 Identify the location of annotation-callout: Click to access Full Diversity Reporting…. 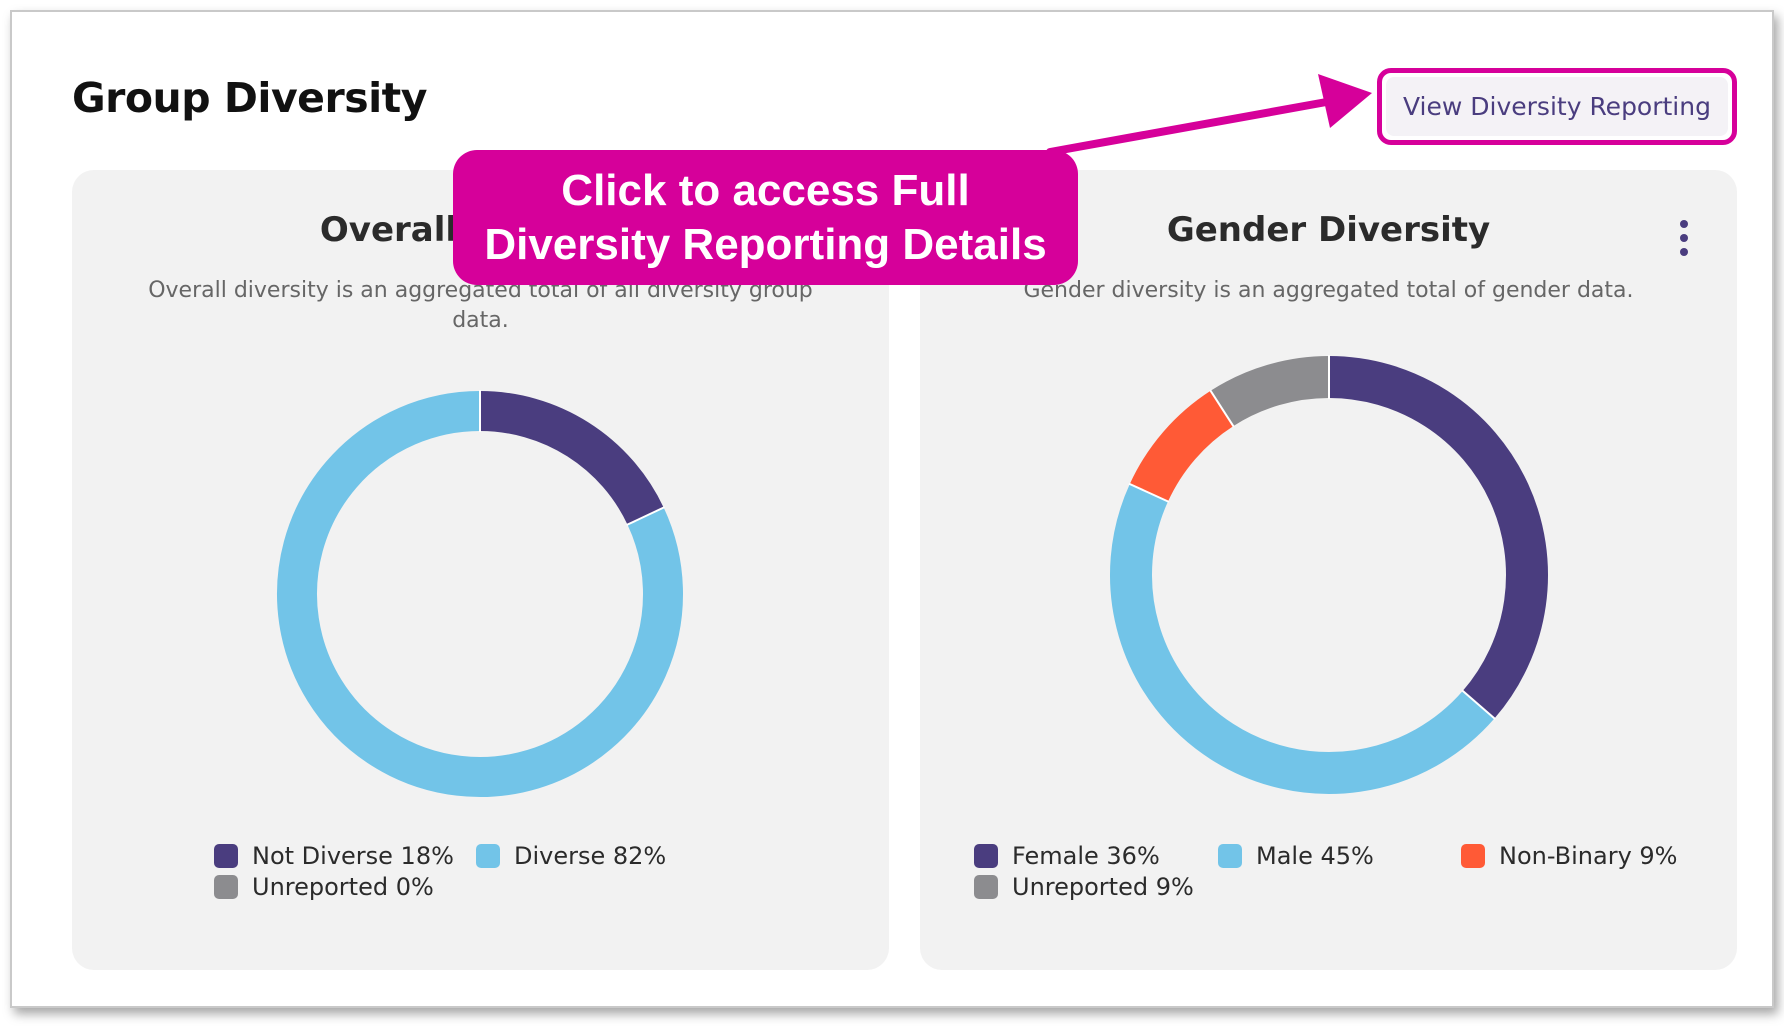
(765, 217).